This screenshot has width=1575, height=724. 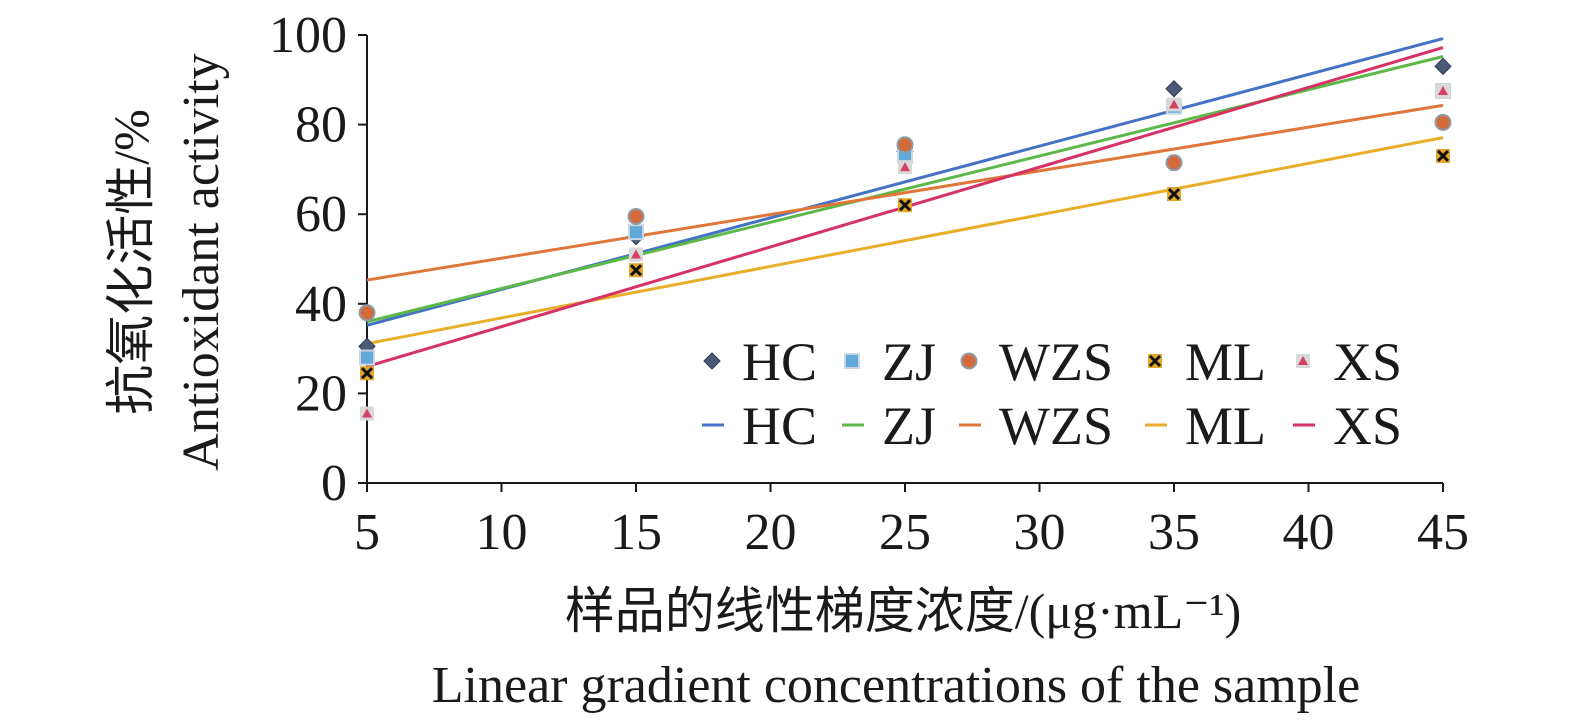 I want to click on y-tick-label: 20, so click(x=321, y=393).